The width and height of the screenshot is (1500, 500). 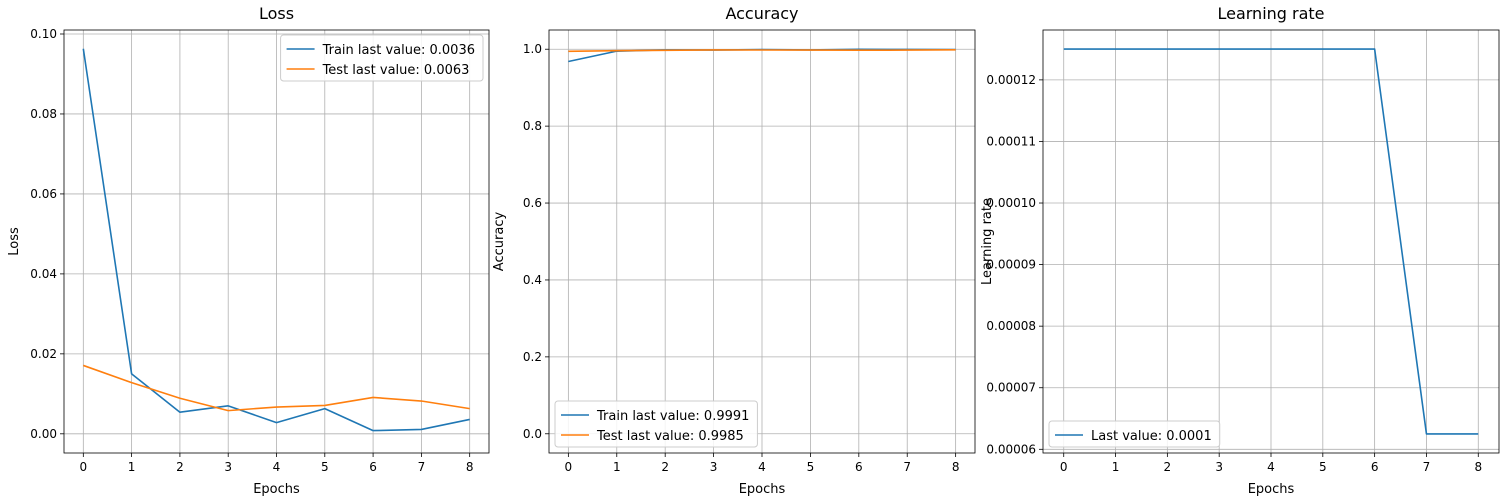 I want to click on accuracy-y-axis-label: Accuracy, so click(x=499, y=242).